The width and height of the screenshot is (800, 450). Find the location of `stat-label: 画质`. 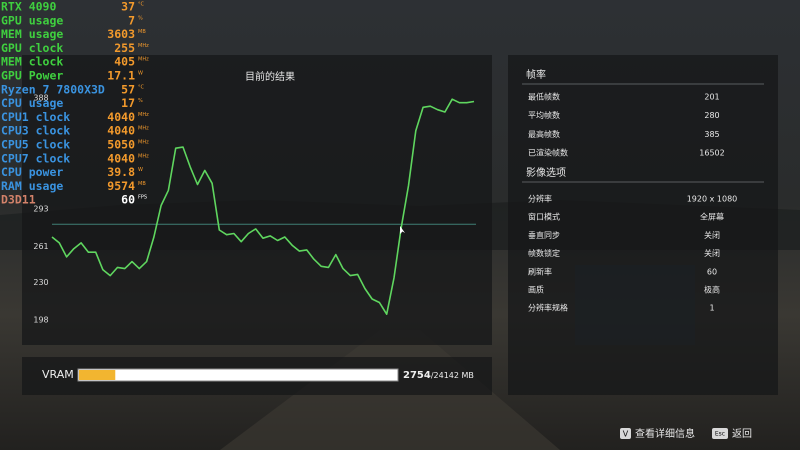

stat-label: 画质 is located at coordinates (536, 290).